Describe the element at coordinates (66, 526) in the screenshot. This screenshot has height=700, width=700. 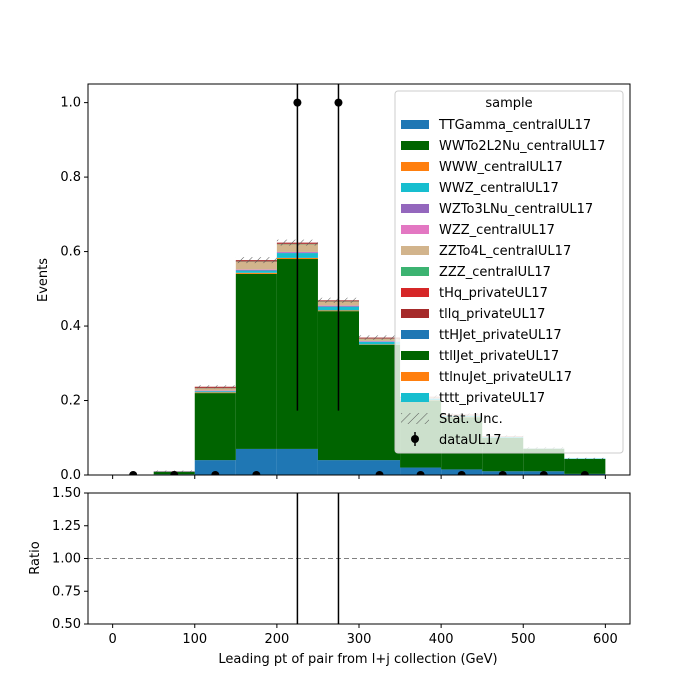
I see `ratio-y-tick-label-3: 1.25` at that location.